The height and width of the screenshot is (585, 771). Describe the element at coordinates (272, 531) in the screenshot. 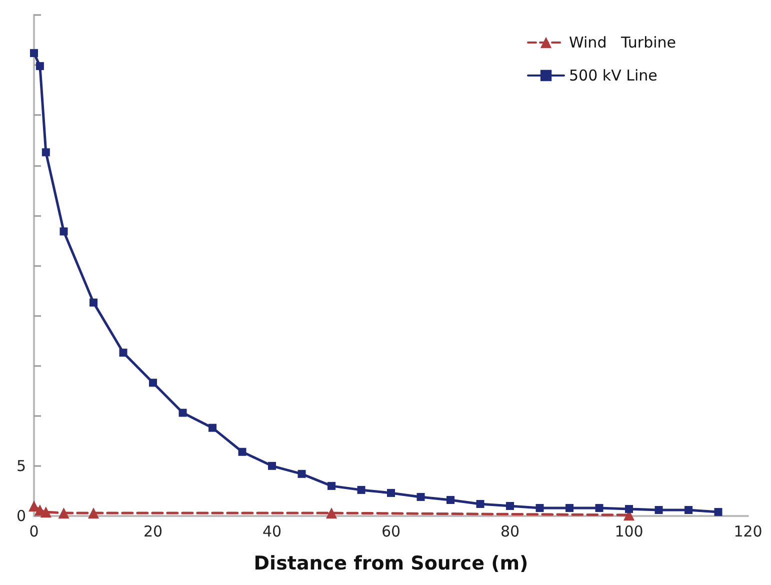

I see `x-tick-label: 40` at that location.